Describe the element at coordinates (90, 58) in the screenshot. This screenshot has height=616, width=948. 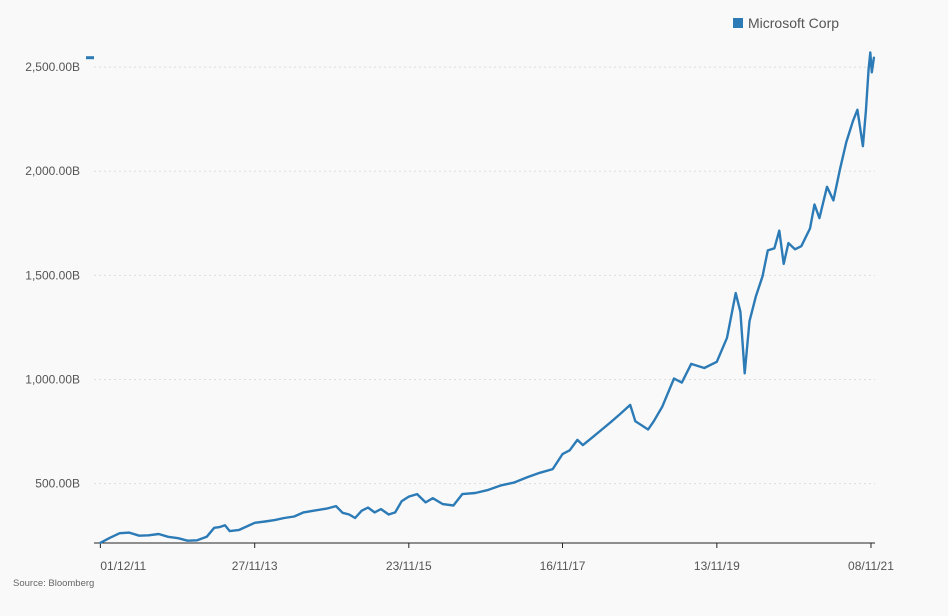
I see `last-value-marker` at that location.